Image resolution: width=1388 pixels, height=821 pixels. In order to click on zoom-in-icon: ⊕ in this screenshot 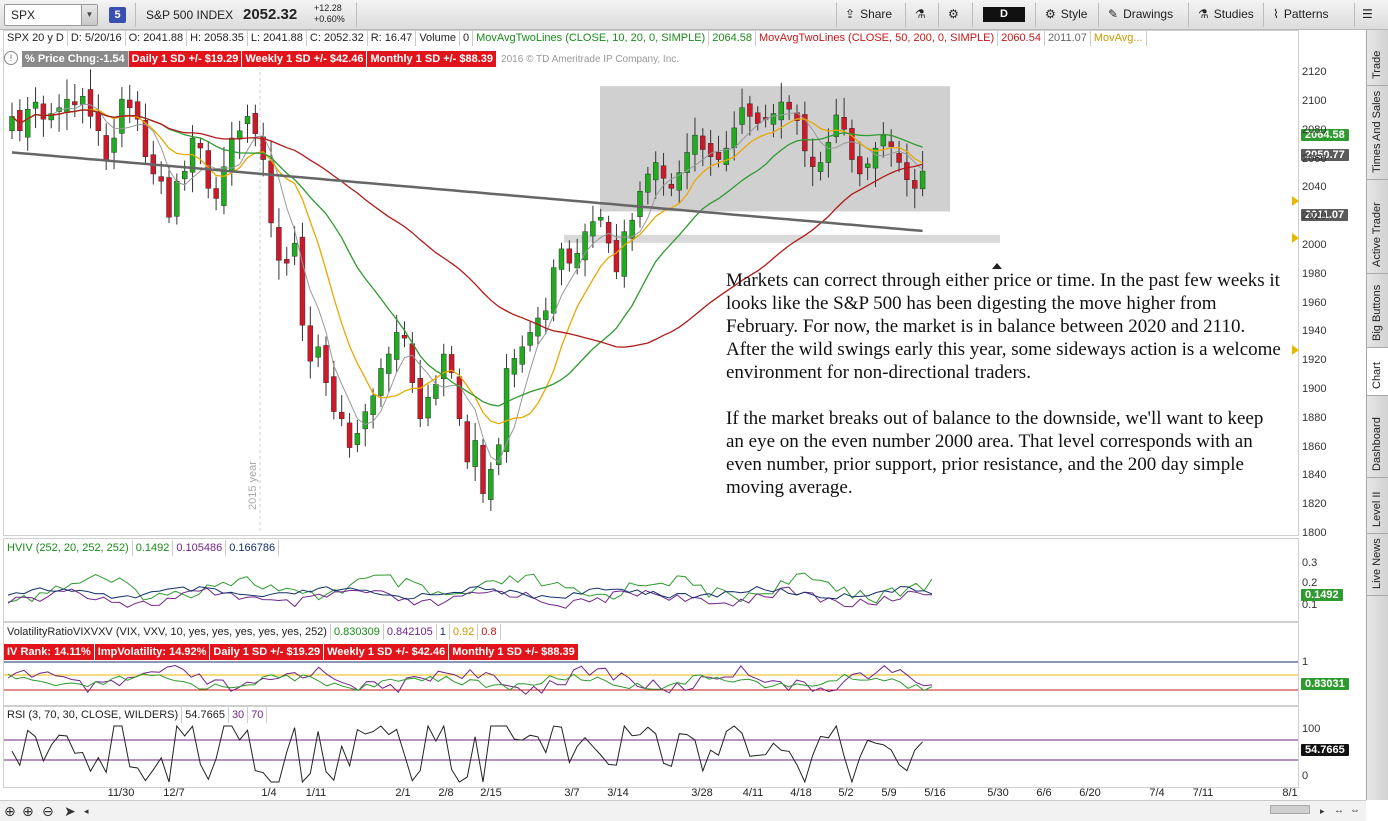, I will do `click(28, 811)`.